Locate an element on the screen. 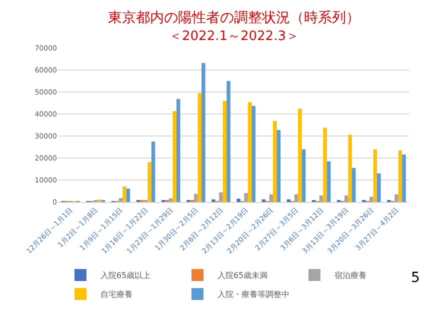 The image size is (427, 320). legend-label: 入院65歳未満 is located at coordinates (242, 275).